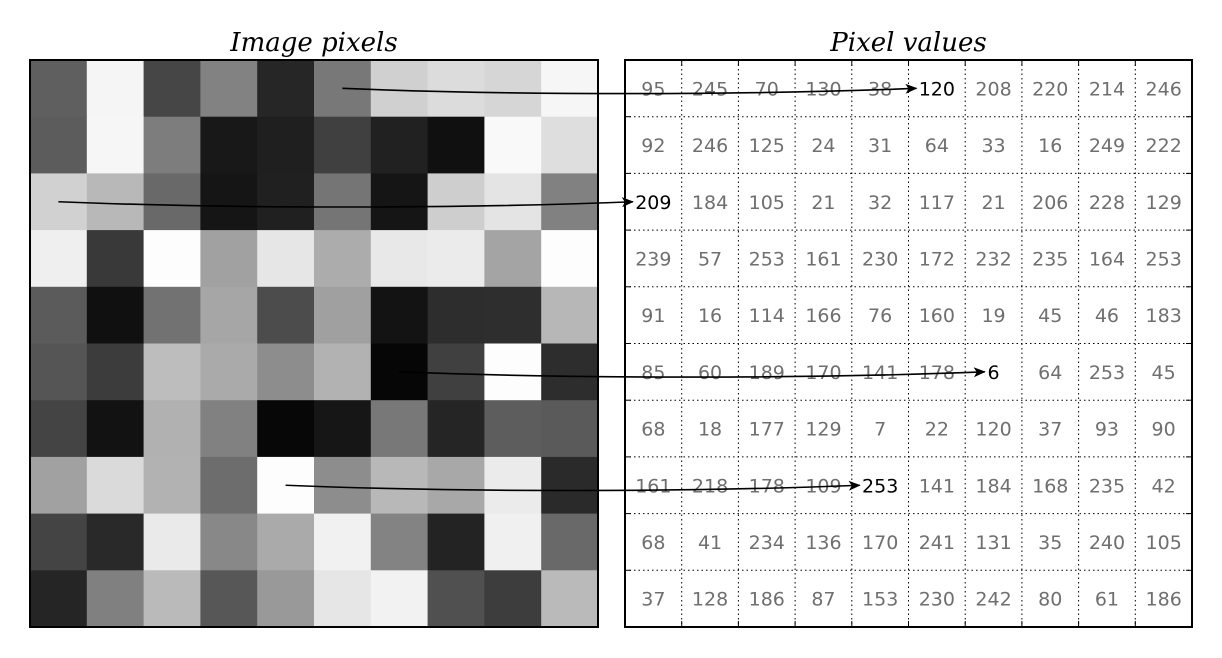 The height and width of the screenshot is (658, 1222). What do you see at coordinates (710, 543) in the screenshot?
I see `pixel-value: 41` at bounding box center [710, 543].